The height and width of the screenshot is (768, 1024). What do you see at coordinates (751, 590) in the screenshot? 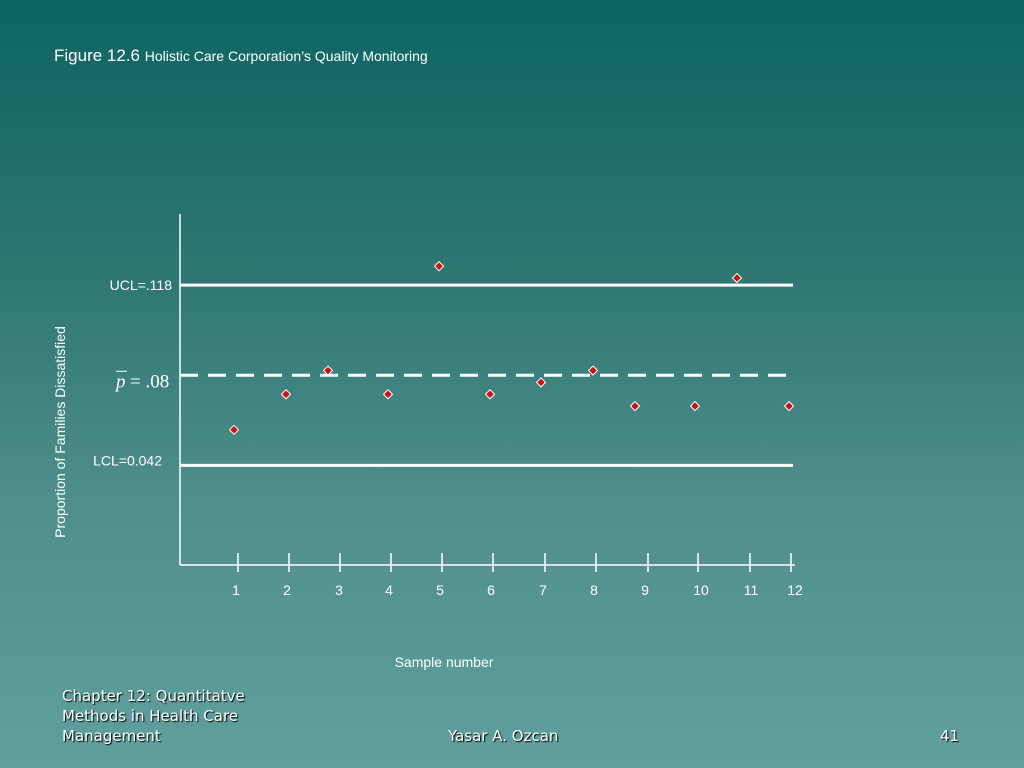
I see `x-tick-label: 11` at bounding box center [751, 590].